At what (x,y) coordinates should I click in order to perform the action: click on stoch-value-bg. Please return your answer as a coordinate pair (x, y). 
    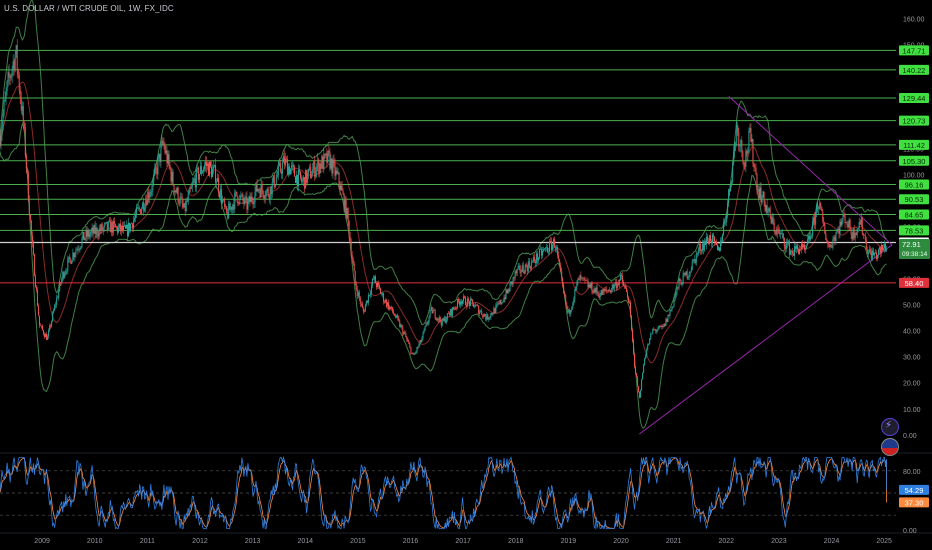
    Looking at the image, I should click on (914, 502).